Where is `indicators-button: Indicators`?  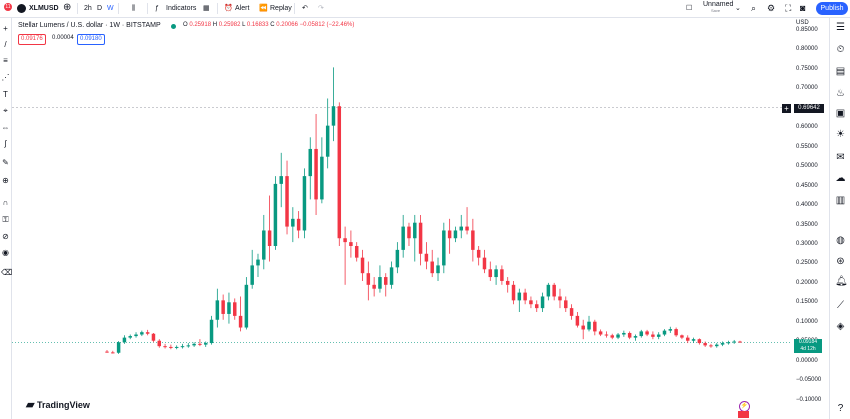
indicators-button: Indicators is located at coordinates (181, 8).